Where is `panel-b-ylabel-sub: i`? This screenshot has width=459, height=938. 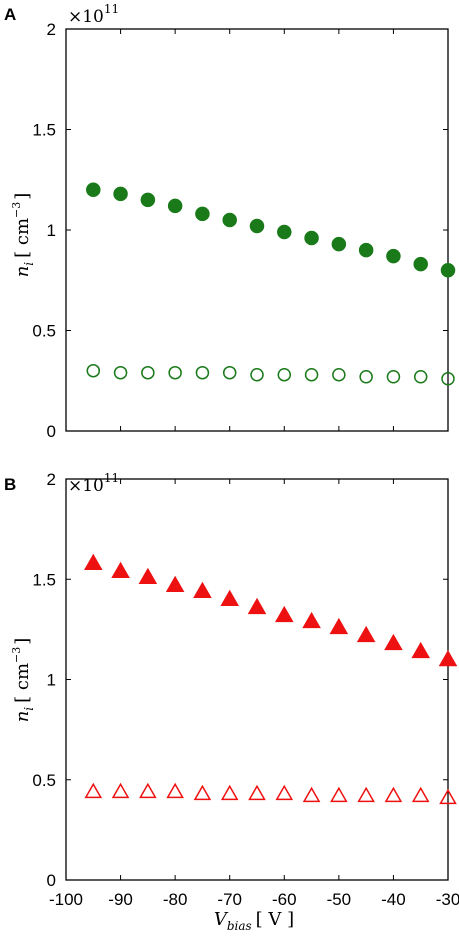 panel-b-ylabel-sub: i is located at coordinates (29, 709).